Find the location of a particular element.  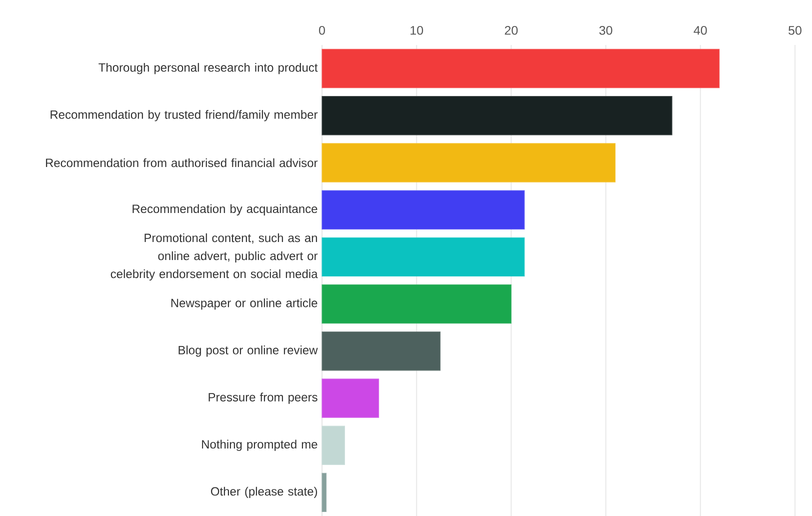

x-tick-label: 30 is located at coordinates (605, 30).